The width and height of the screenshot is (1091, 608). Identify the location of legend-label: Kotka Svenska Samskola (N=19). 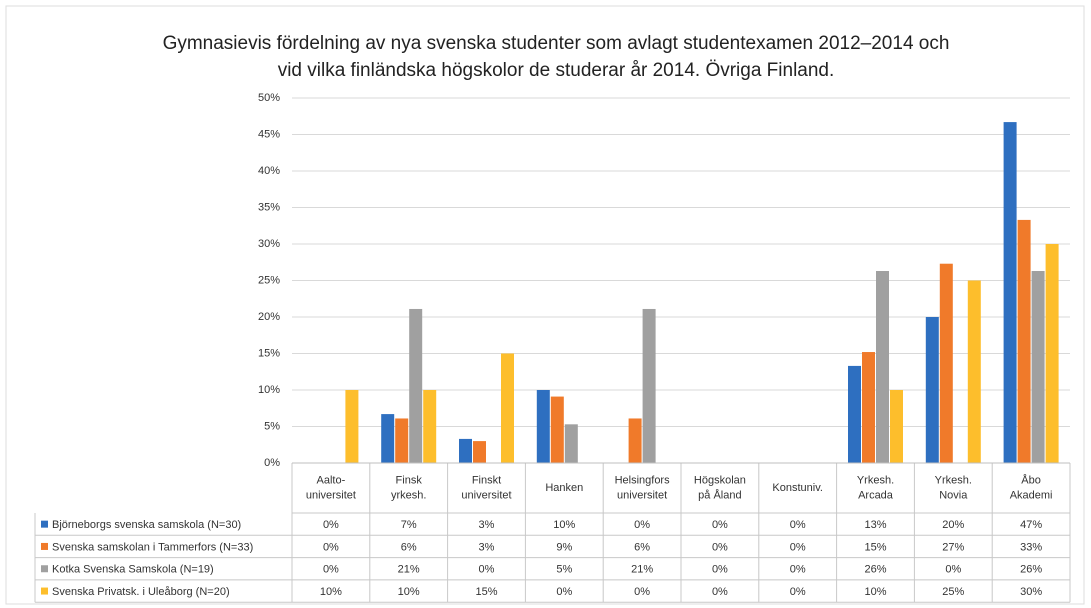
(133, 570).